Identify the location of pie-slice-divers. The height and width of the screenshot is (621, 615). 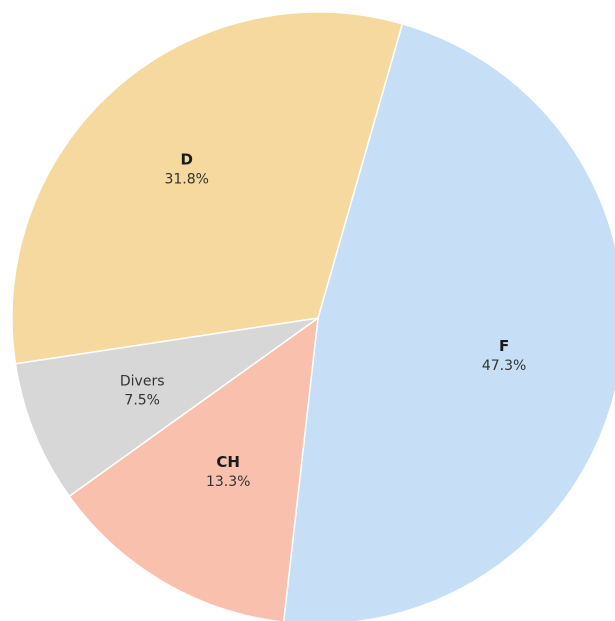
(166, 407).